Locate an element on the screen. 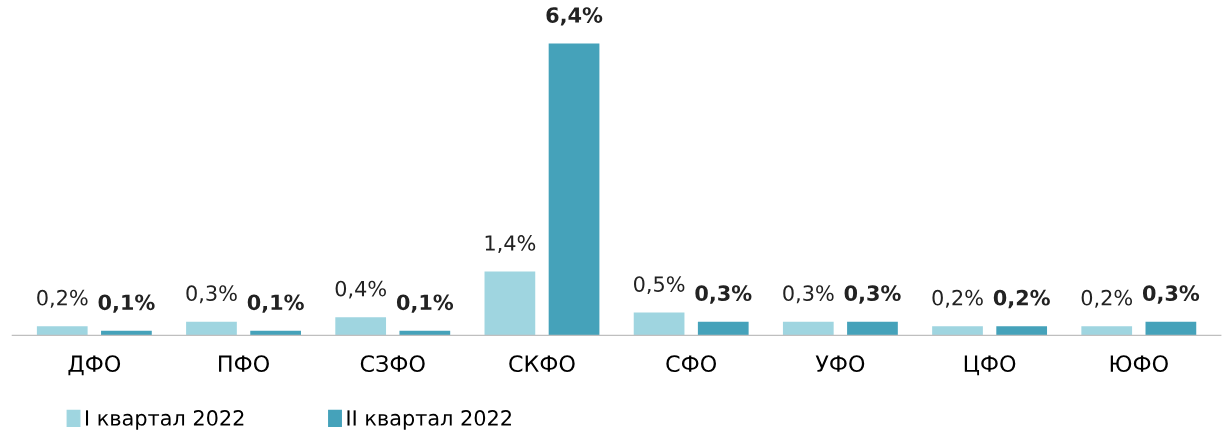 This screenshot has height=430, width=1227. legend-label: I квартал 2022 is located at coordinates (164, 420).